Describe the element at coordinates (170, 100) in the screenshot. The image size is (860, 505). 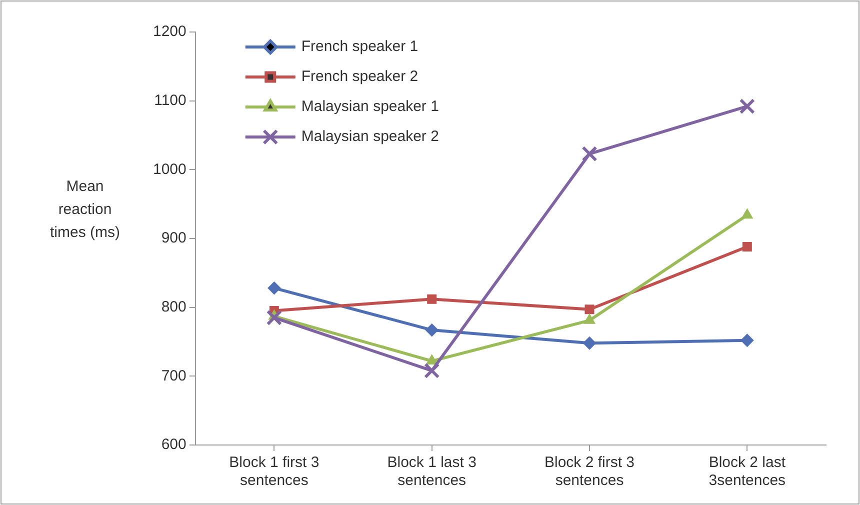
I see `y-tick-label: 1100` at that location.